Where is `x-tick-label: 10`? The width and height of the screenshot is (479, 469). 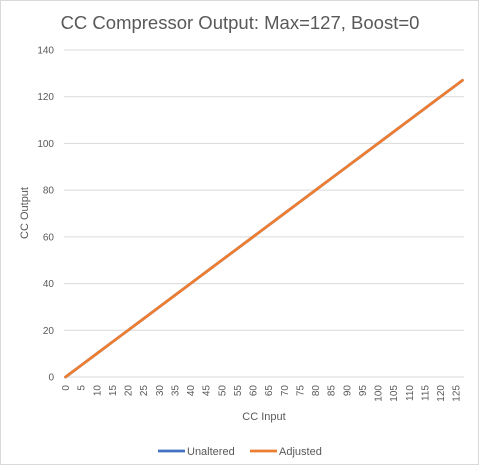
x-tick-label: 10 is located at coordinates (97, 391).